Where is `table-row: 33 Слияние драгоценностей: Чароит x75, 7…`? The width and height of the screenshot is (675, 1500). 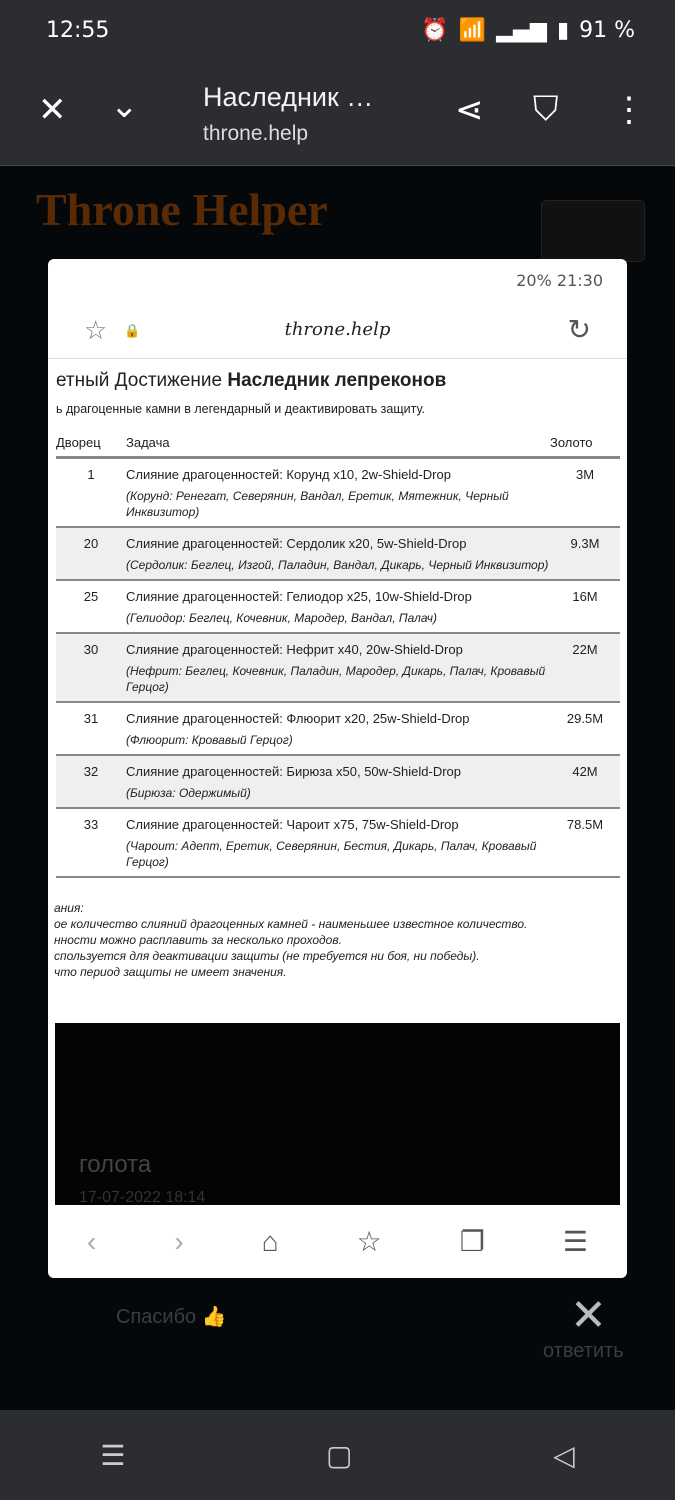
table-row: 33 Слияние драгоценностей: Чароит x75, 7… is located at coordinates (338, 842).